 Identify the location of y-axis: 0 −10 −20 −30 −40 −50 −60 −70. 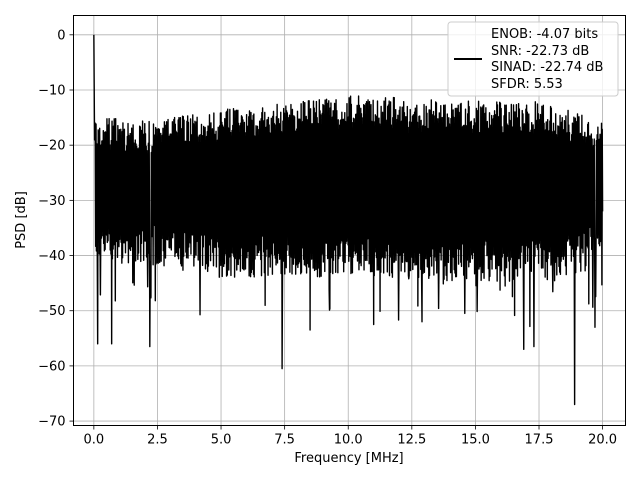
(56, 229).